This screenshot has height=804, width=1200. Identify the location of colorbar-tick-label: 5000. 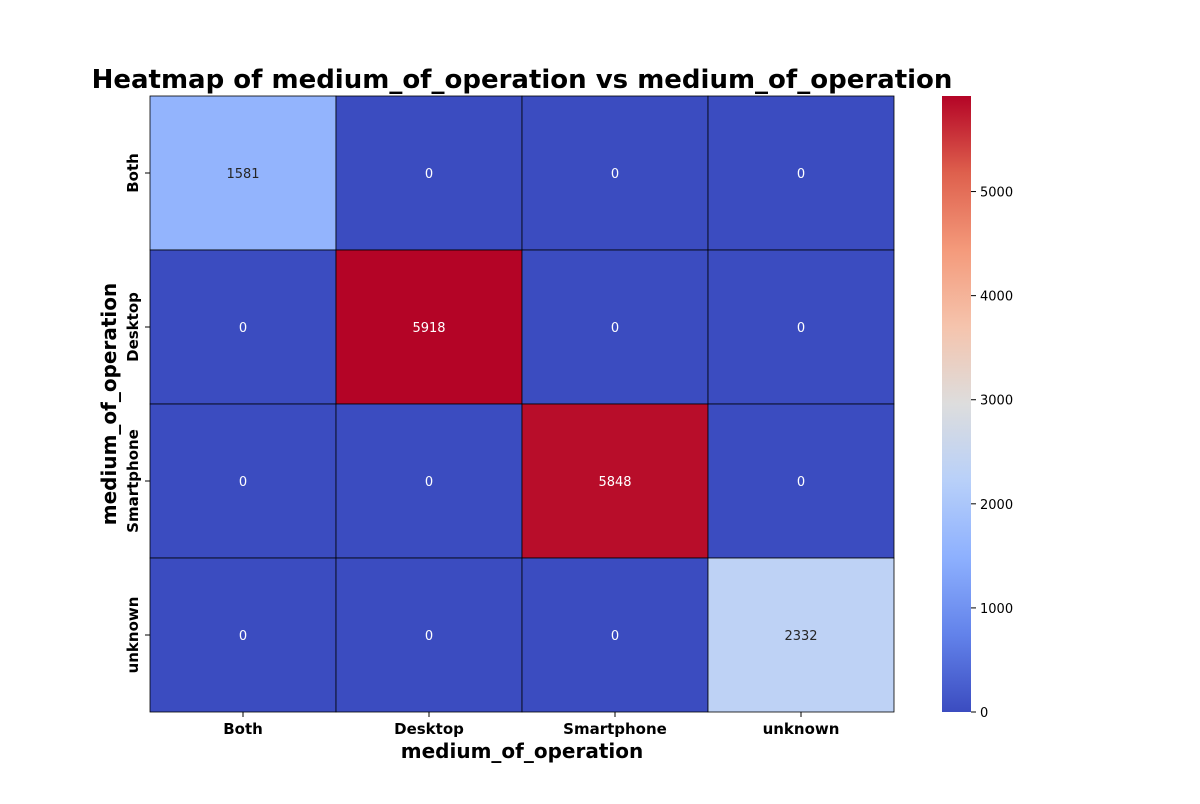
(996, 193).